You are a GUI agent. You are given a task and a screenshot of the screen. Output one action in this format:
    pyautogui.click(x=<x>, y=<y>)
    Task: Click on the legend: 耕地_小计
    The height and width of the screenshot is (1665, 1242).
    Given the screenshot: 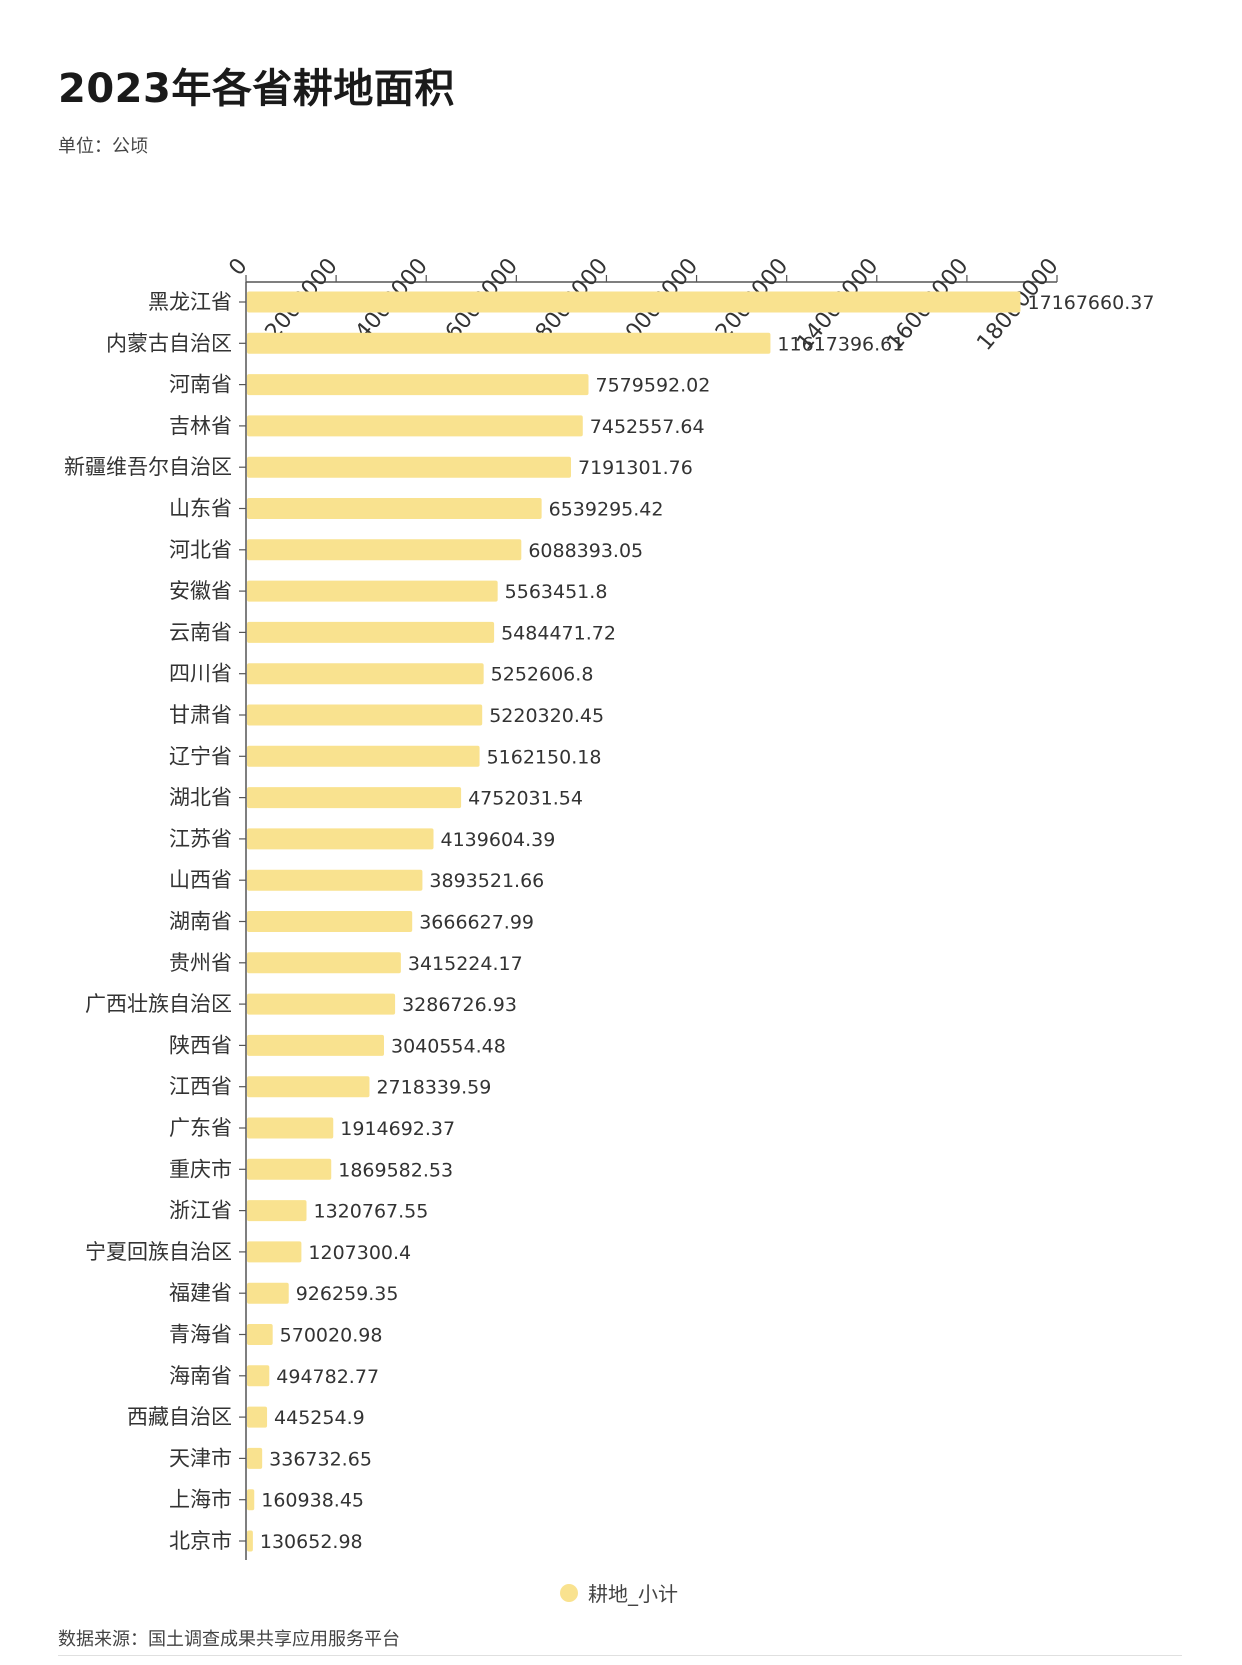 What is the action you would take?
    pyautogui.click(x=619, y=1592)
    